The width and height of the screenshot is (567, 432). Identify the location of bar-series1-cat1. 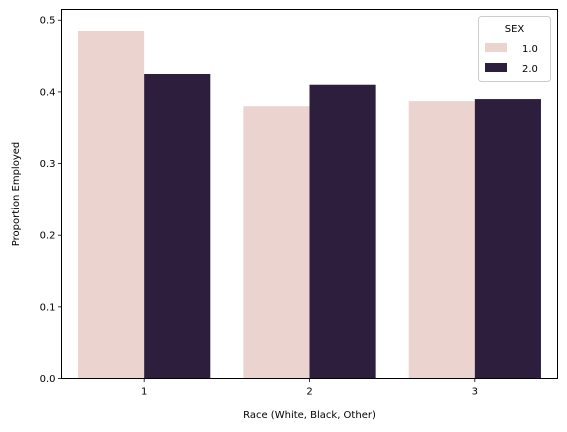
(111, 204).